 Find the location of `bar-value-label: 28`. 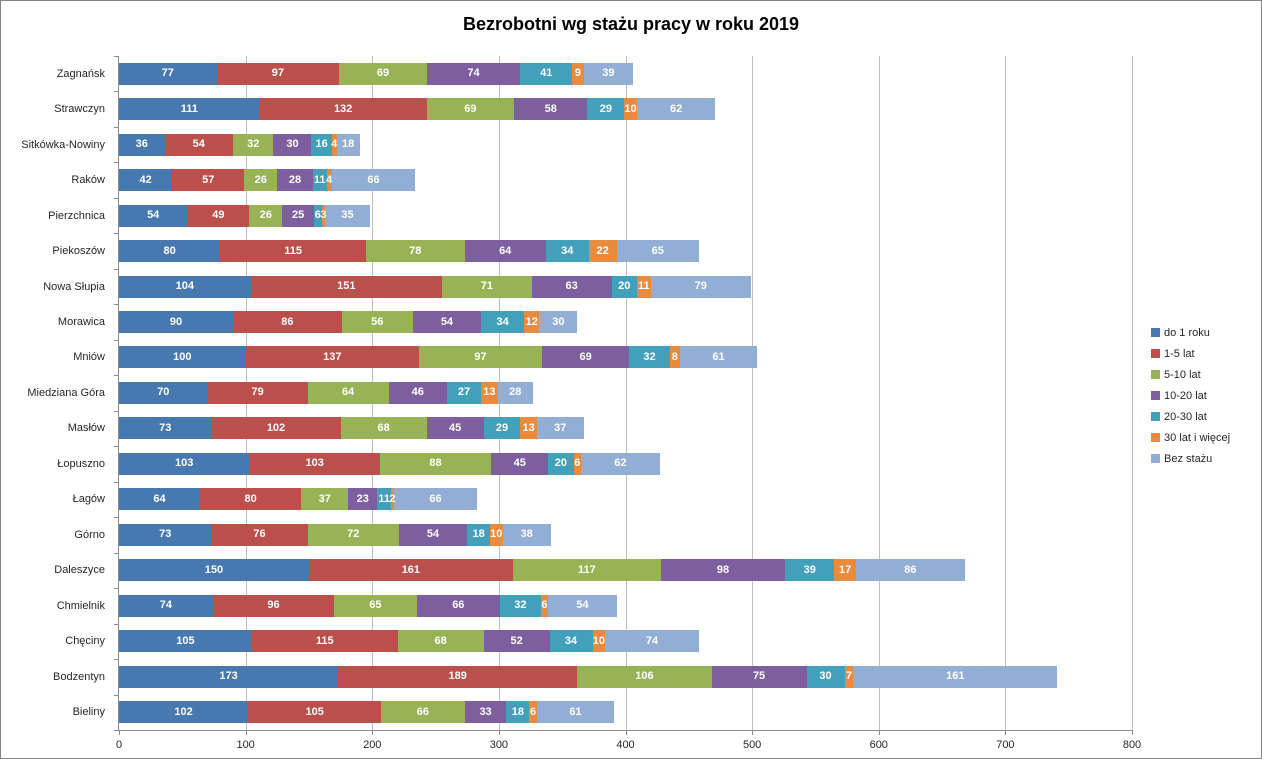

bar-value-label: 28 is located at coordinates (295, 179).